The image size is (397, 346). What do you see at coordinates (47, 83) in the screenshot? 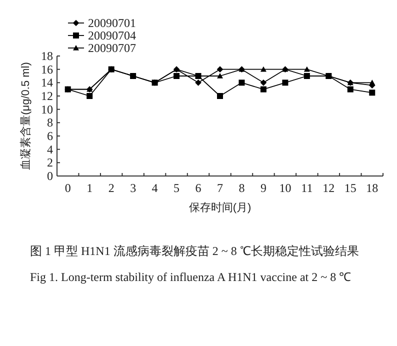
I see `y-tick-label: 14` at bounding box center [47, 83].